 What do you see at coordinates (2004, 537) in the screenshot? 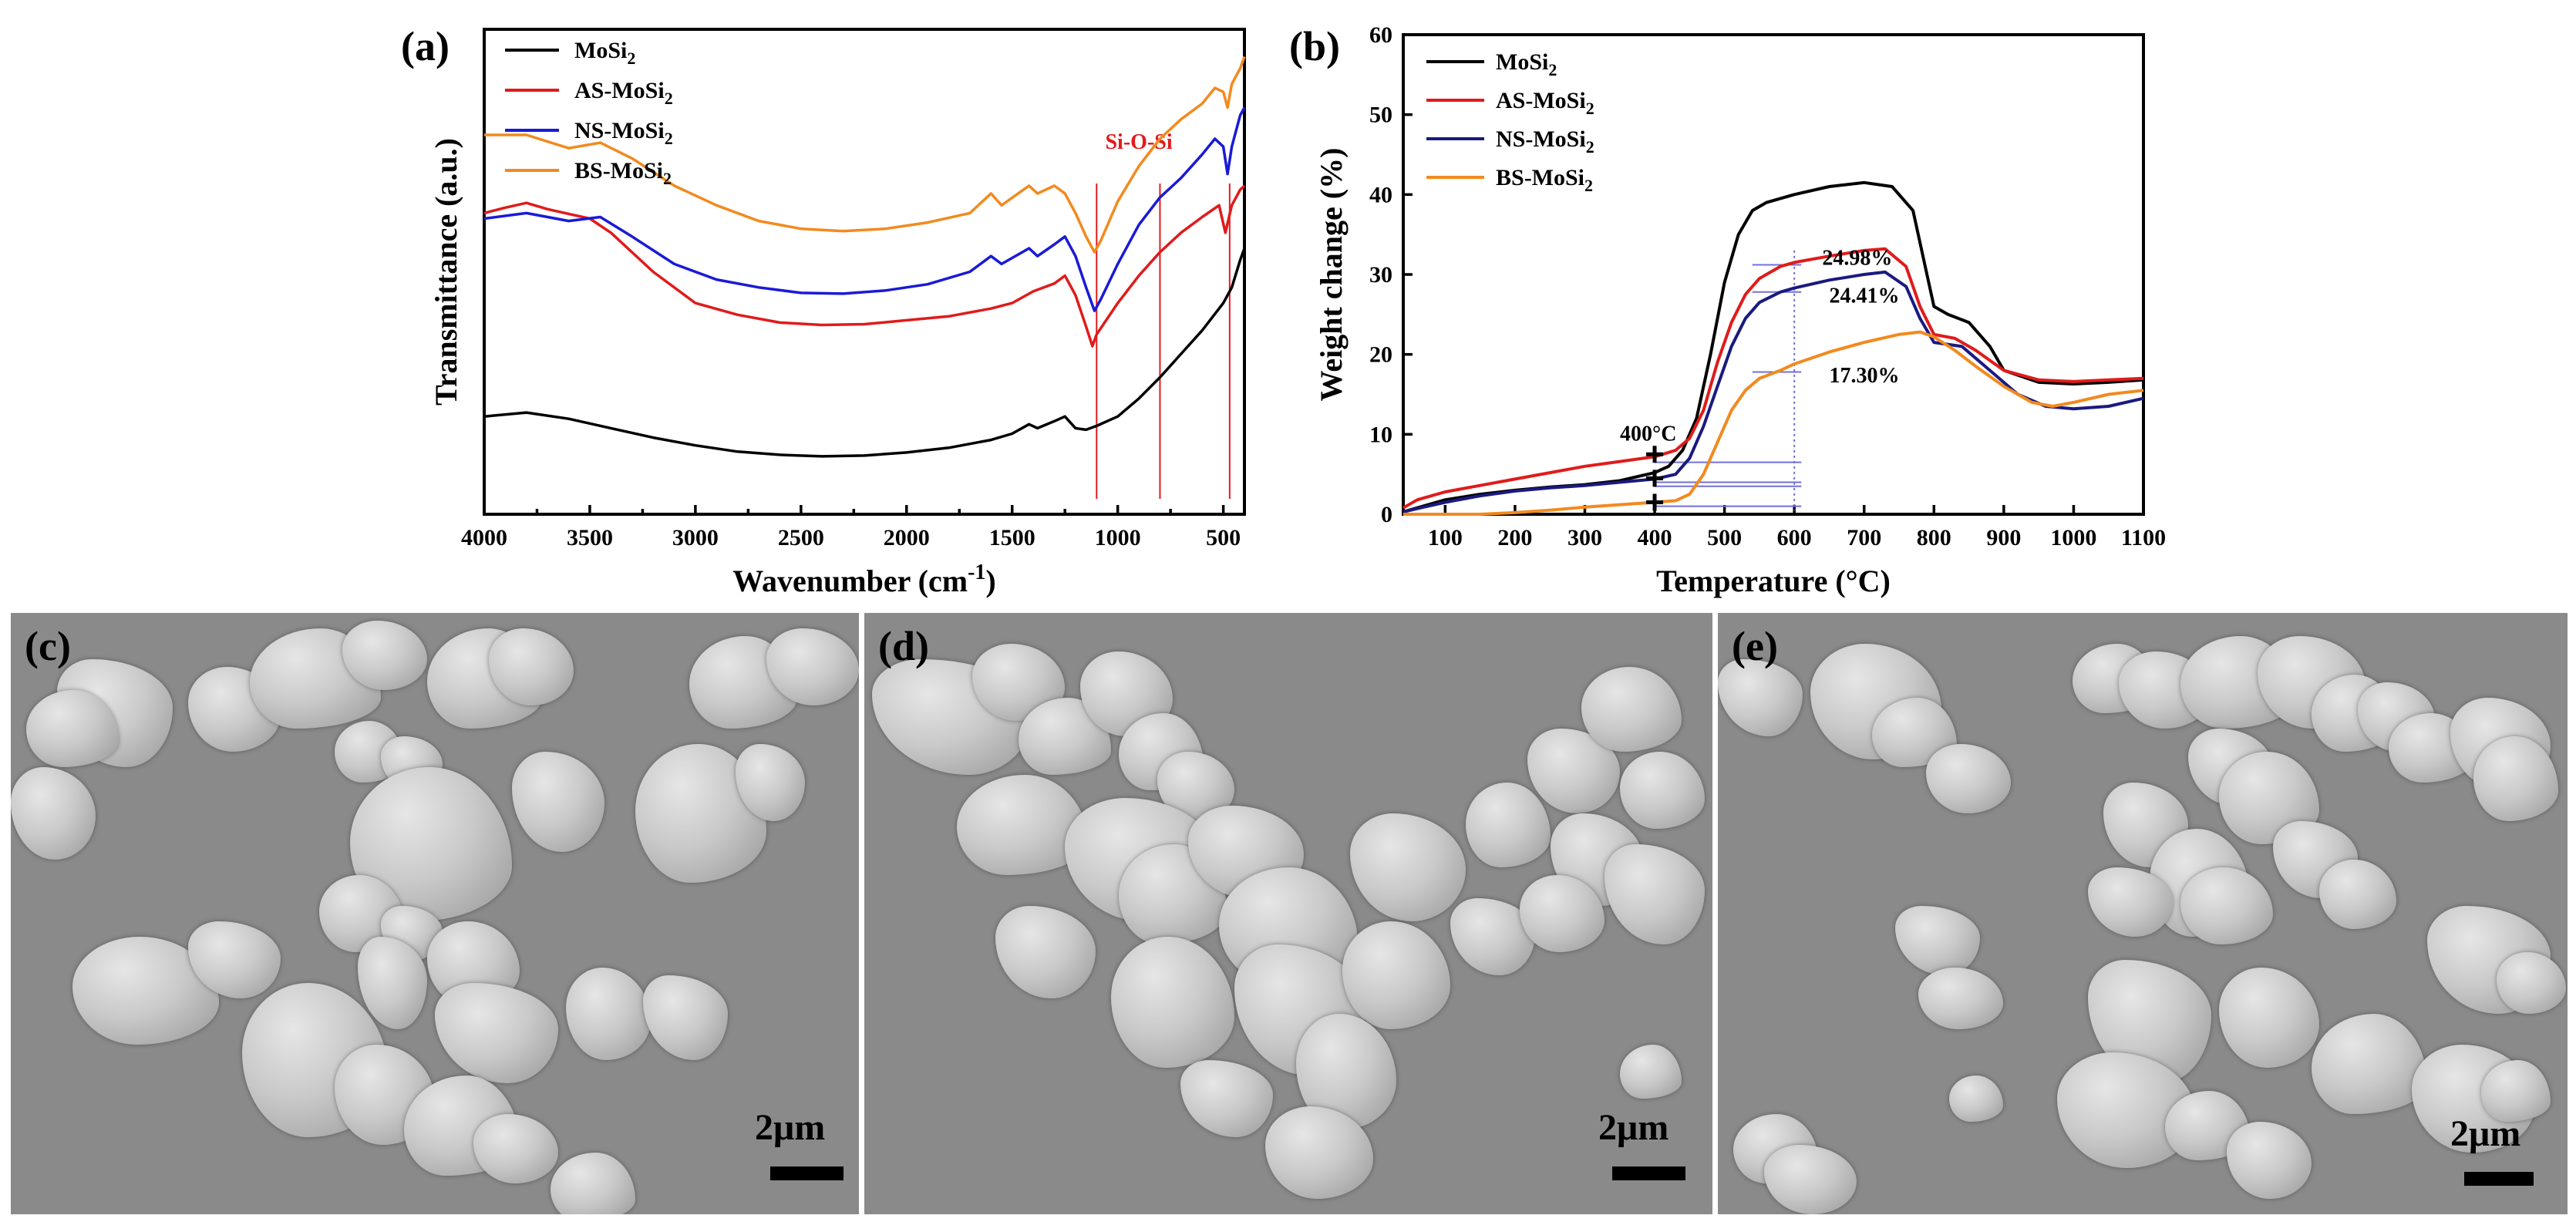
I see `x-tick-label-b: 900` at bounding box center [2004, 537].